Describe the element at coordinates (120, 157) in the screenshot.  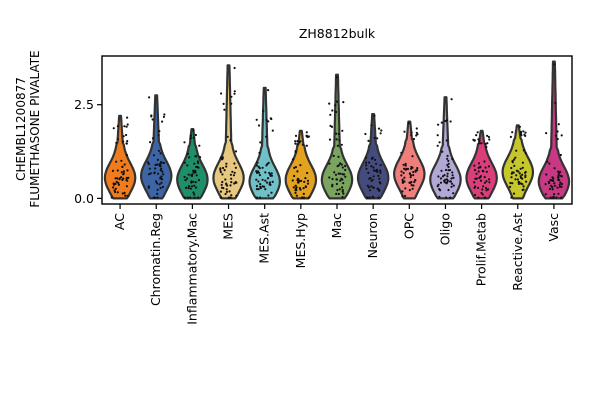
I see `violin-body-ac` at that location.